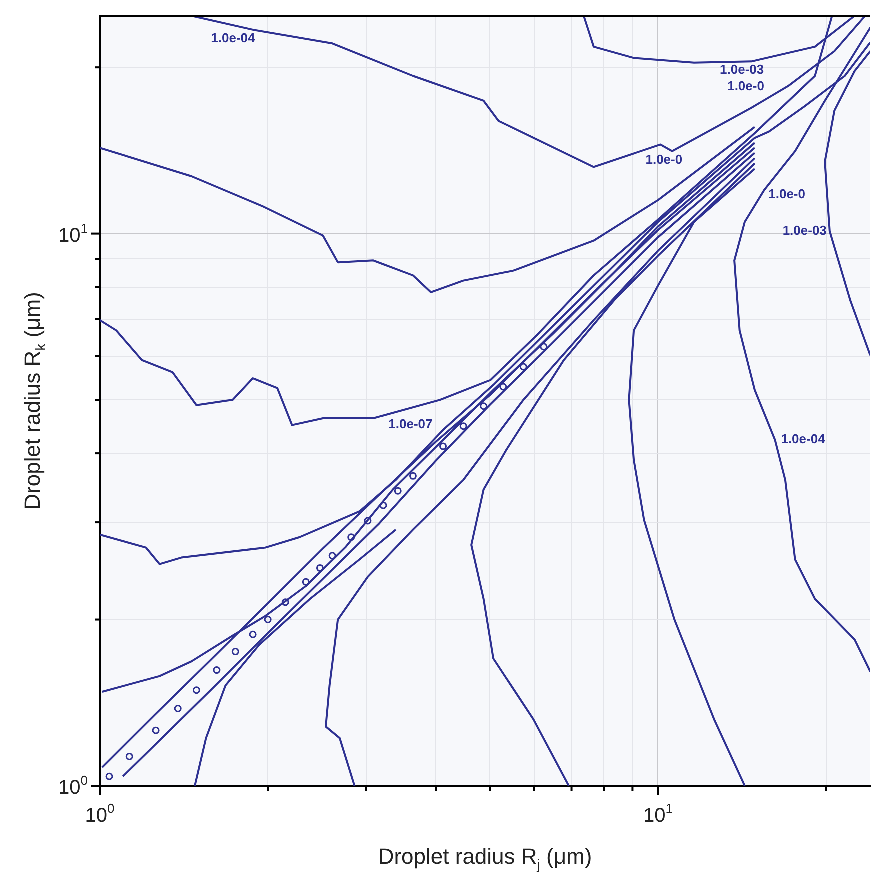  What do you see at coordinates (410, 424) in the screenshot?
I see `annotation: 1.0e-07` at bounding box center [410, 424].